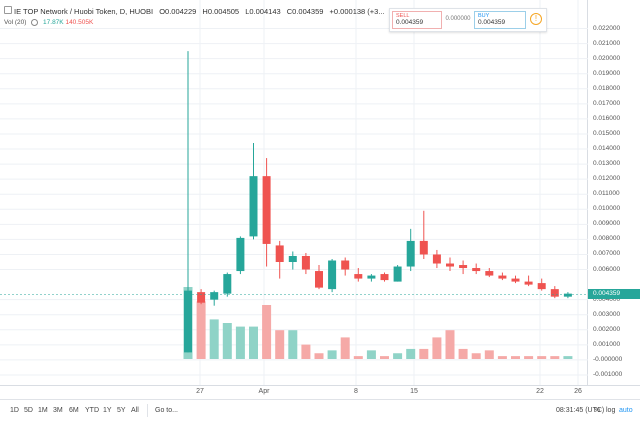  Describe the element at coordinates (79, 23) in the screenshot. I see `volume-sell-value: 140.505K` at that location.